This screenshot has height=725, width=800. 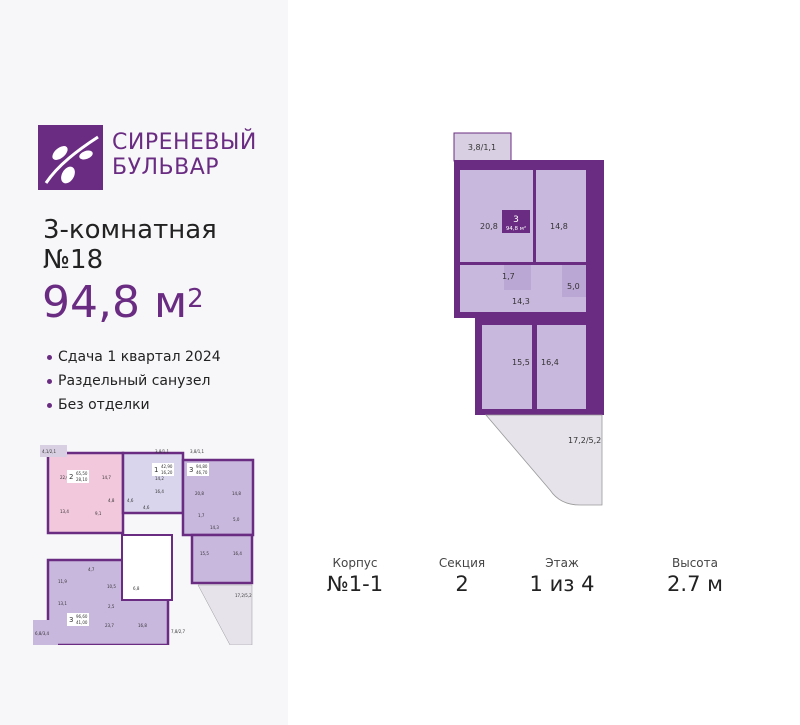 I want to click on room-label: 5,0, so click(x=573, y=286).